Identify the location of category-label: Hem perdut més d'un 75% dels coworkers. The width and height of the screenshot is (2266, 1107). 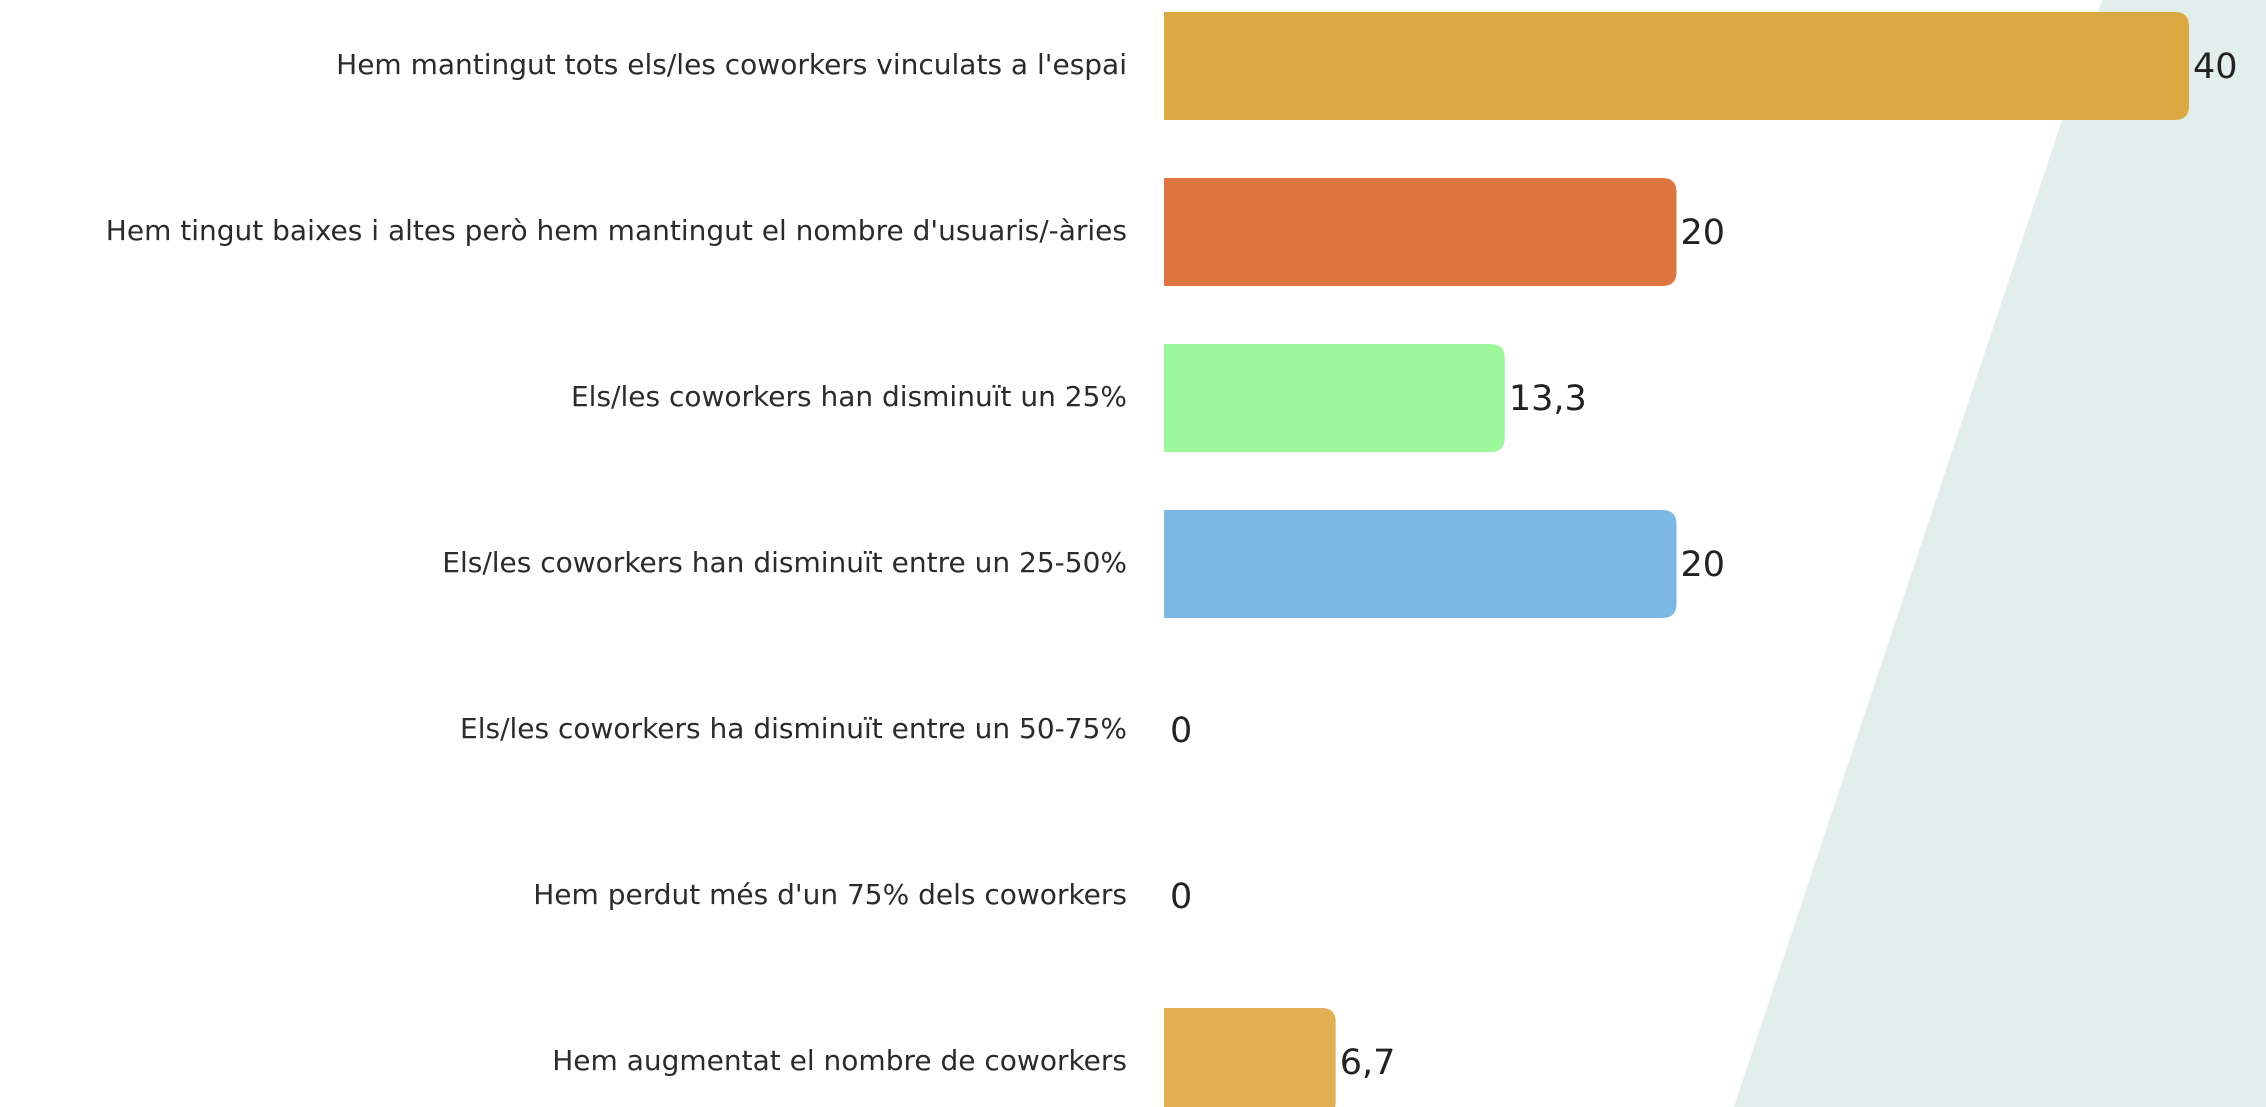
(830, 894).